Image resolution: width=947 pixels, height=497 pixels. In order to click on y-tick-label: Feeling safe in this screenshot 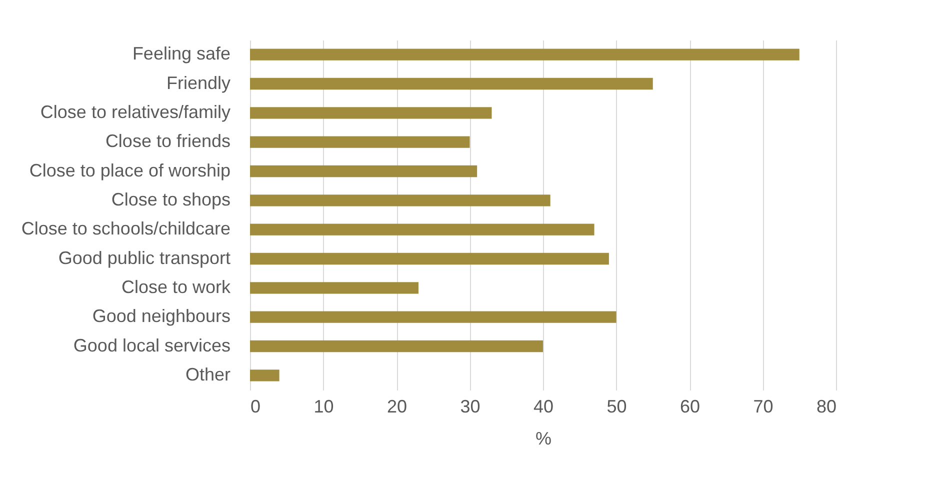, I will do `click(181, 54)`.